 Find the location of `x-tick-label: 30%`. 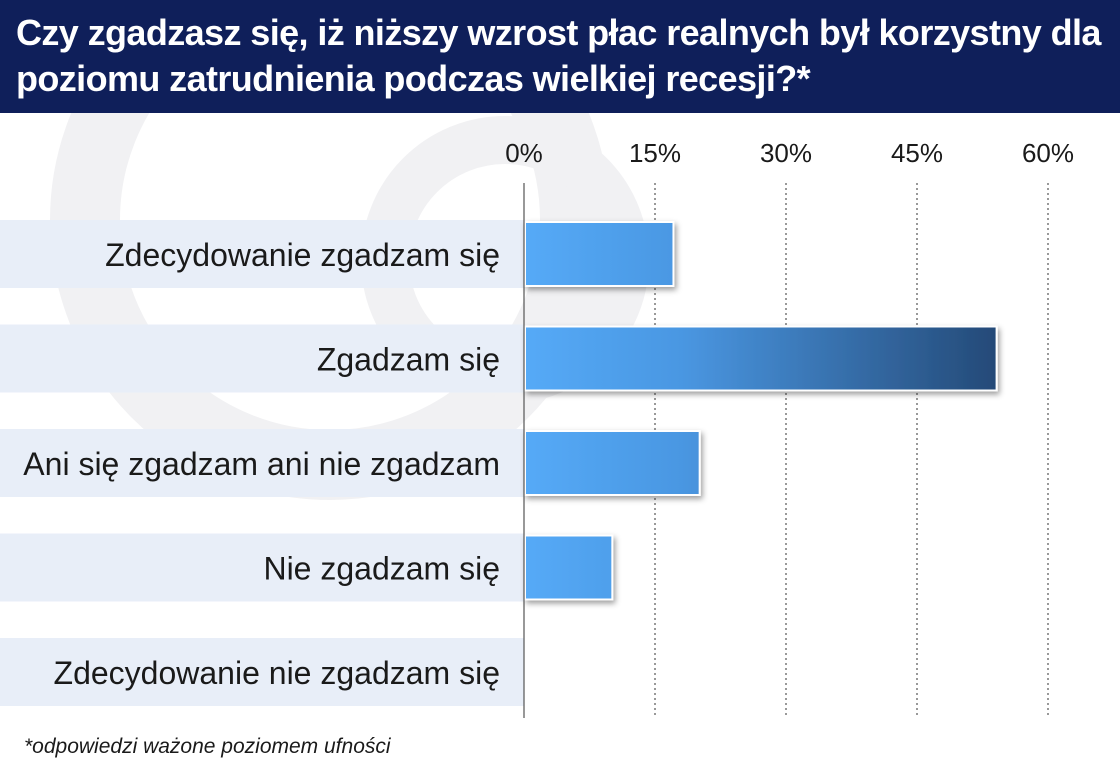

x-tick-label: 30% is located at coordinates (786, 153).